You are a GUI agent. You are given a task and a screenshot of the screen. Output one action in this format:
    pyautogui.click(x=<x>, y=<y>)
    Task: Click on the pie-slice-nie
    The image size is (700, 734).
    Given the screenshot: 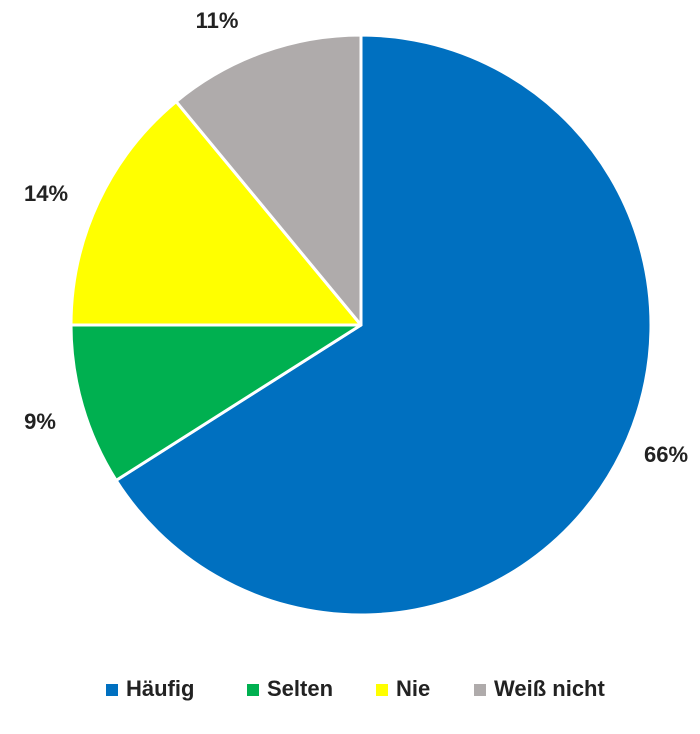 What is the action you would take?
    pyautogui.click(x=216, y=213)
    